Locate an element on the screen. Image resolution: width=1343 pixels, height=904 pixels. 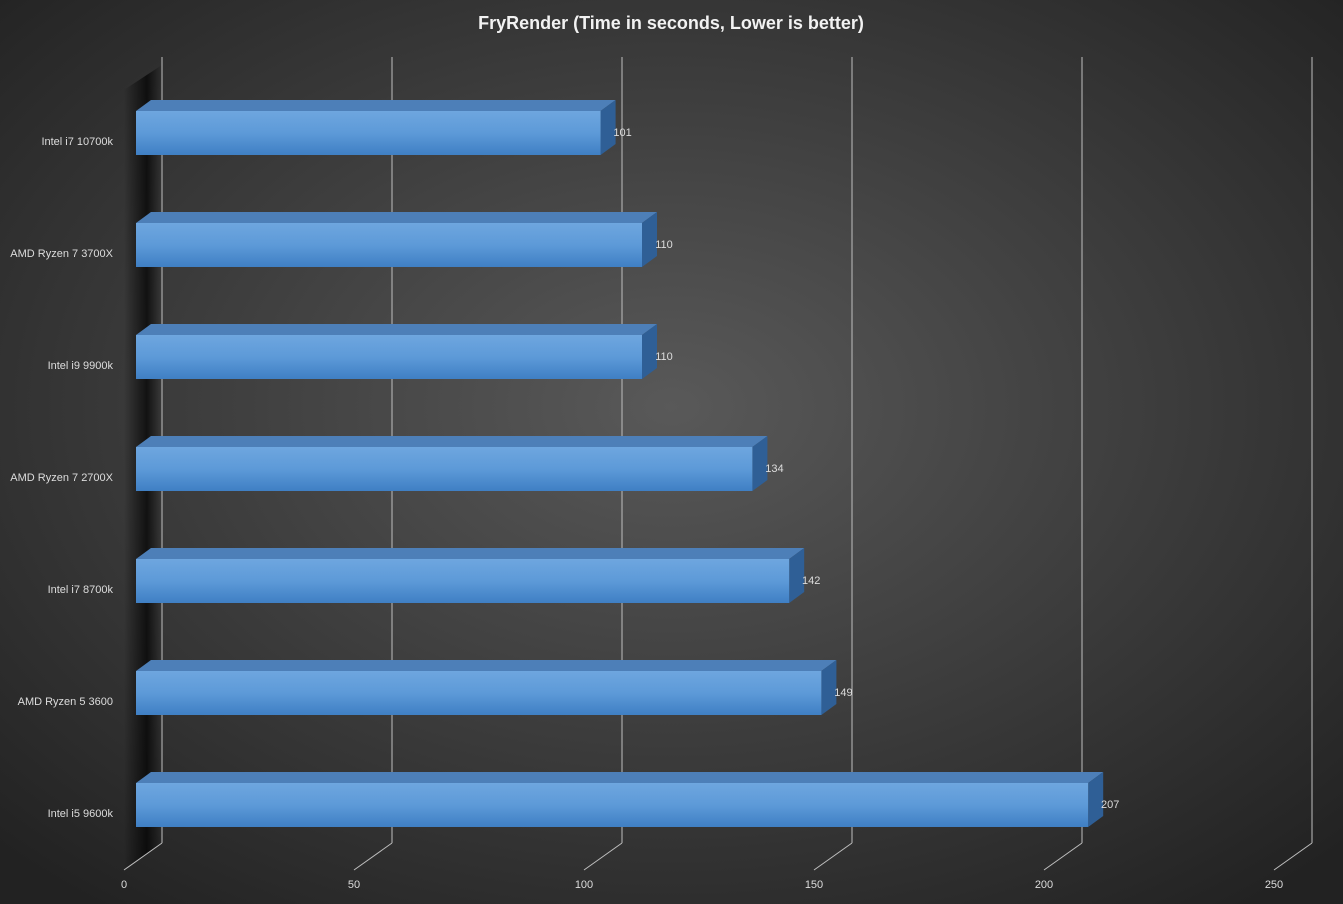
y-tick-label: AMD Ryzen 5 3600 is located at coordinates (65, 702).